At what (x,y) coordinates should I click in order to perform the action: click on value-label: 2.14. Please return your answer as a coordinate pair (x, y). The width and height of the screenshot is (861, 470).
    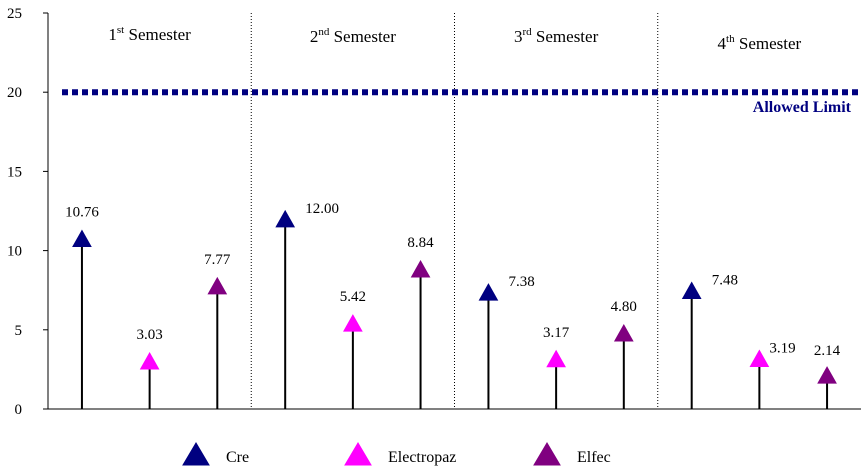
    Looking at the image, I should click on (827, 351).